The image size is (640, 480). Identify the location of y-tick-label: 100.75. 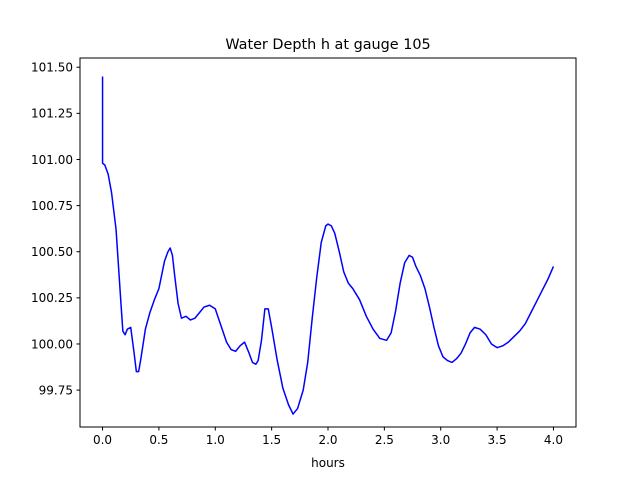
(52, 206).